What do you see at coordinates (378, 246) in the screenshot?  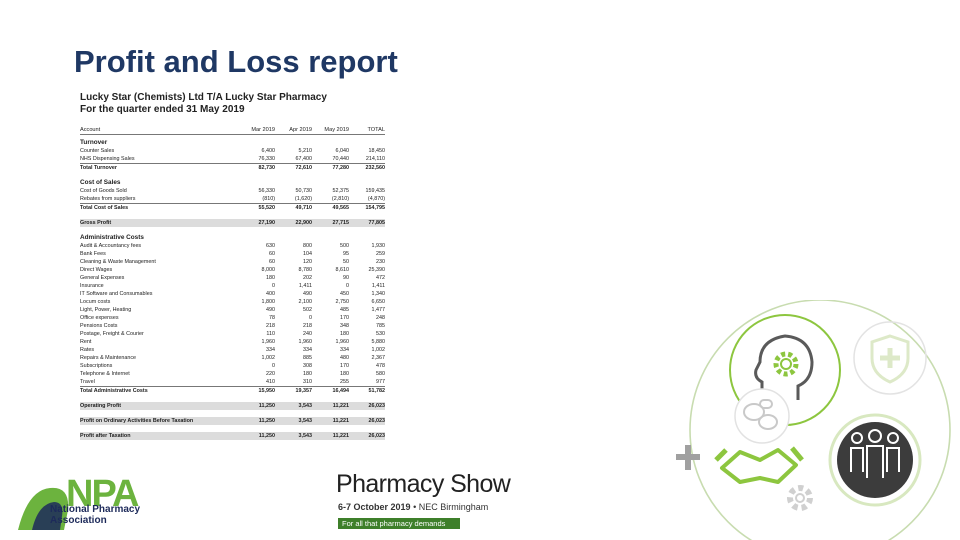 I see `row-value: 1,930` at bounding box center [378, 246].